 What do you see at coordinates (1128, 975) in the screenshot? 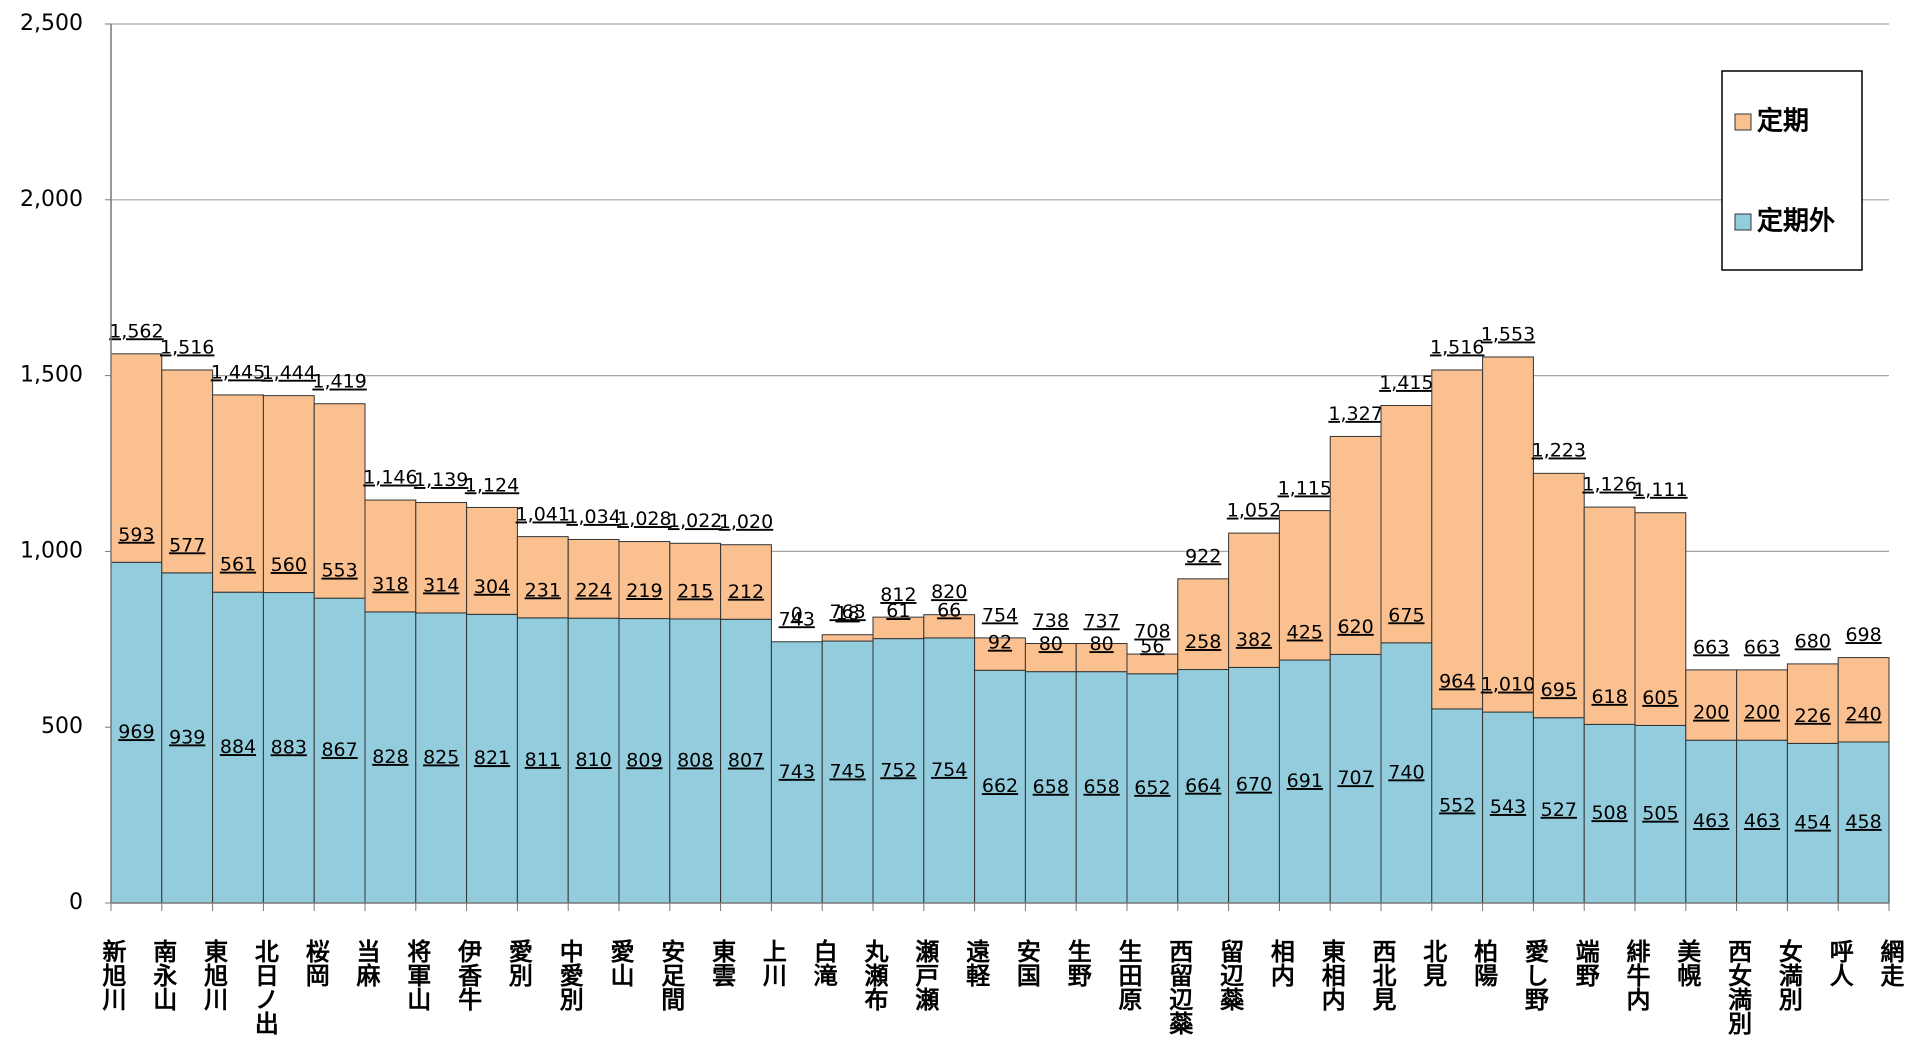
I see `x-tick-label: 生田原` at bounding box center [1128, 975].